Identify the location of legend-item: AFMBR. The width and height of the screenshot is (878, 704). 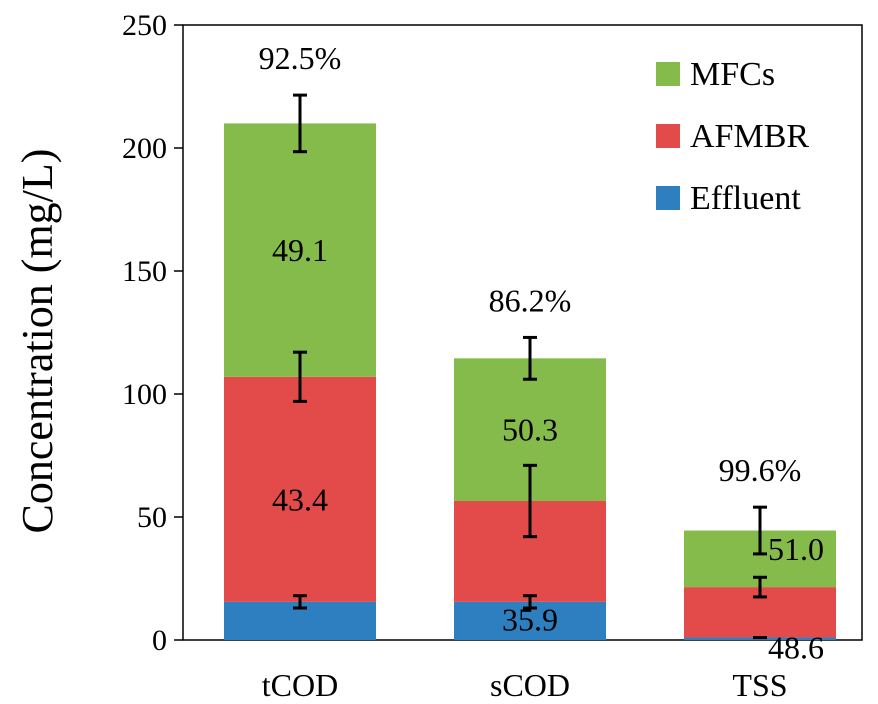
(732, 136).